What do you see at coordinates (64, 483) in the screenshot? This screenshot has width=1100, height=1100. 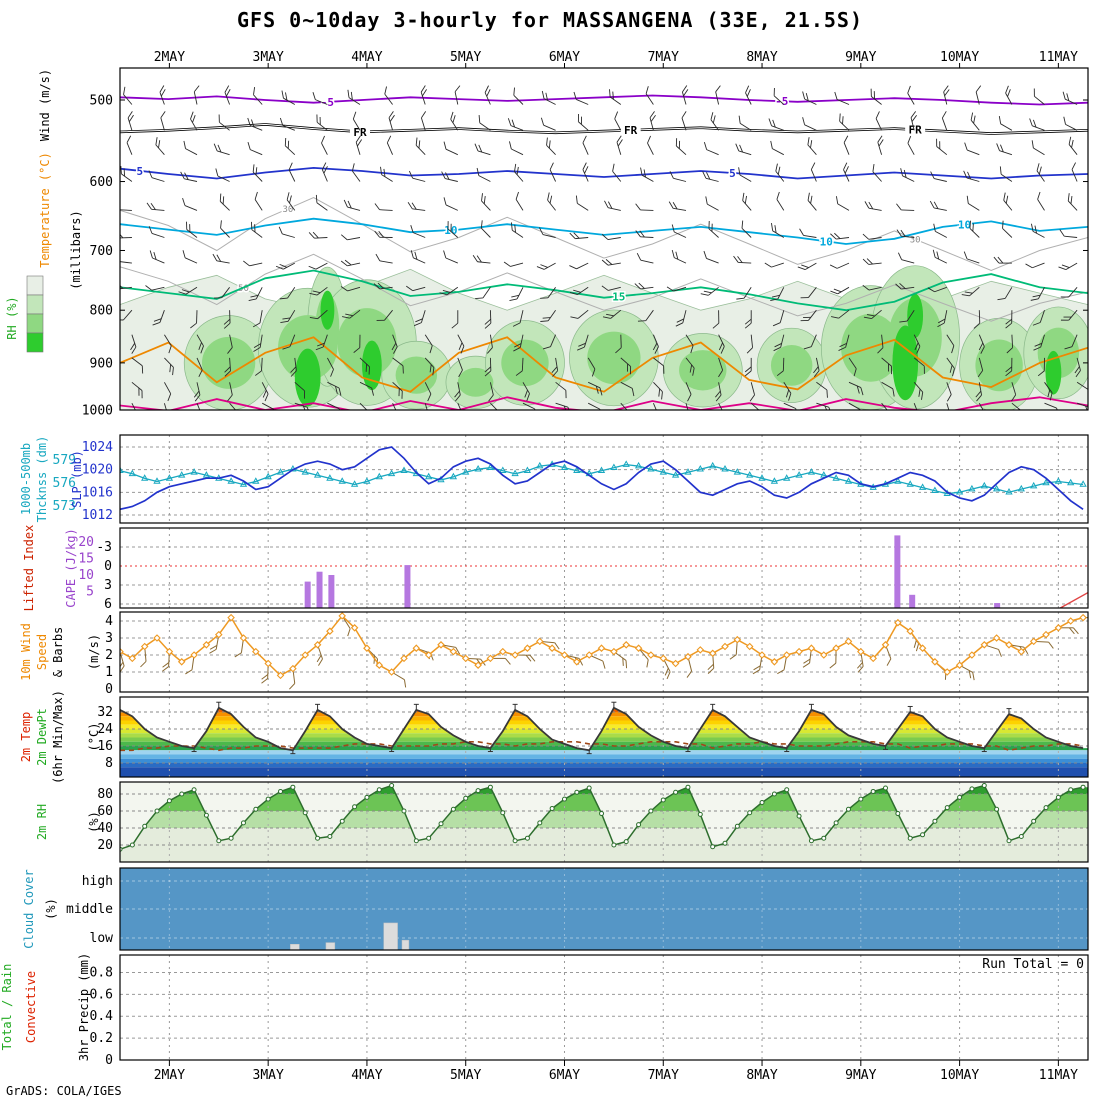 I see `svg-text: 576` at bounding box center [64, 483].